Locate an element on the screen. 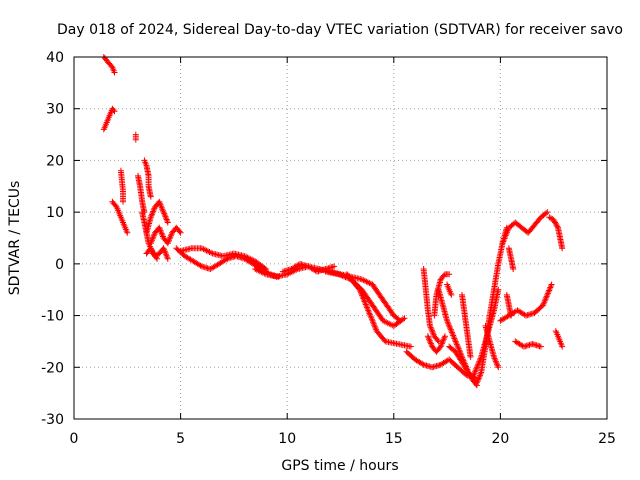  series-arc29 is located at coordinates (492, 346).